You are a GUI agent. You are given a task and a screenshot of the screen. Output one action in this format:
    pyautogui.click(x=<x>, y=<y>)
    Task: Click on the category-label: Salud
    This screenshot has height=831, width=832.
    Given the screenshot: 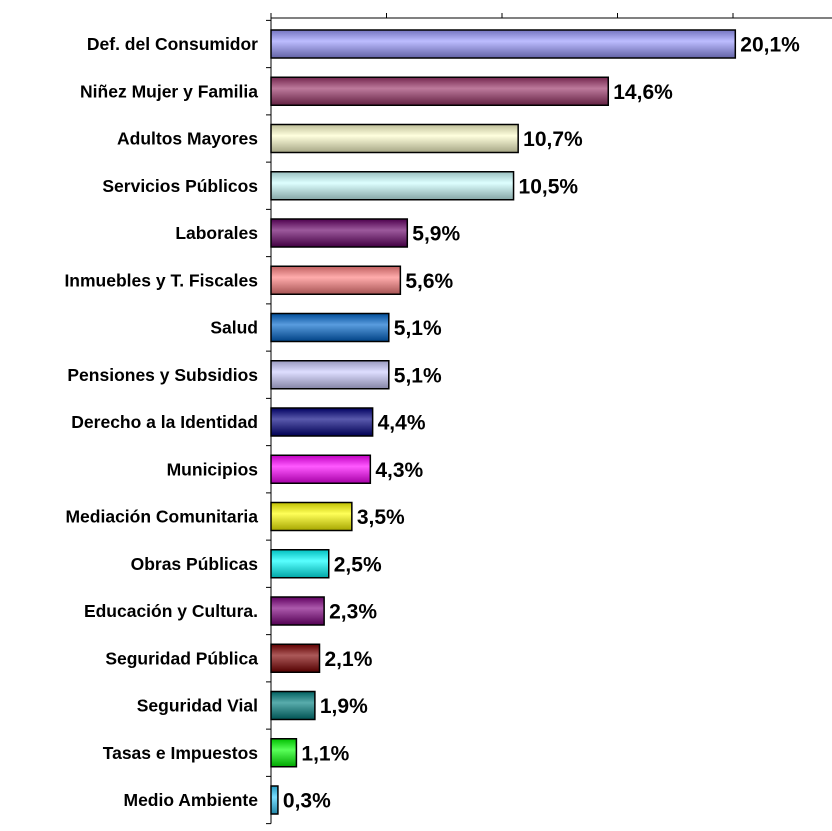 What is the action you would take?
    pyautogui.click(x=234, y=328)
    